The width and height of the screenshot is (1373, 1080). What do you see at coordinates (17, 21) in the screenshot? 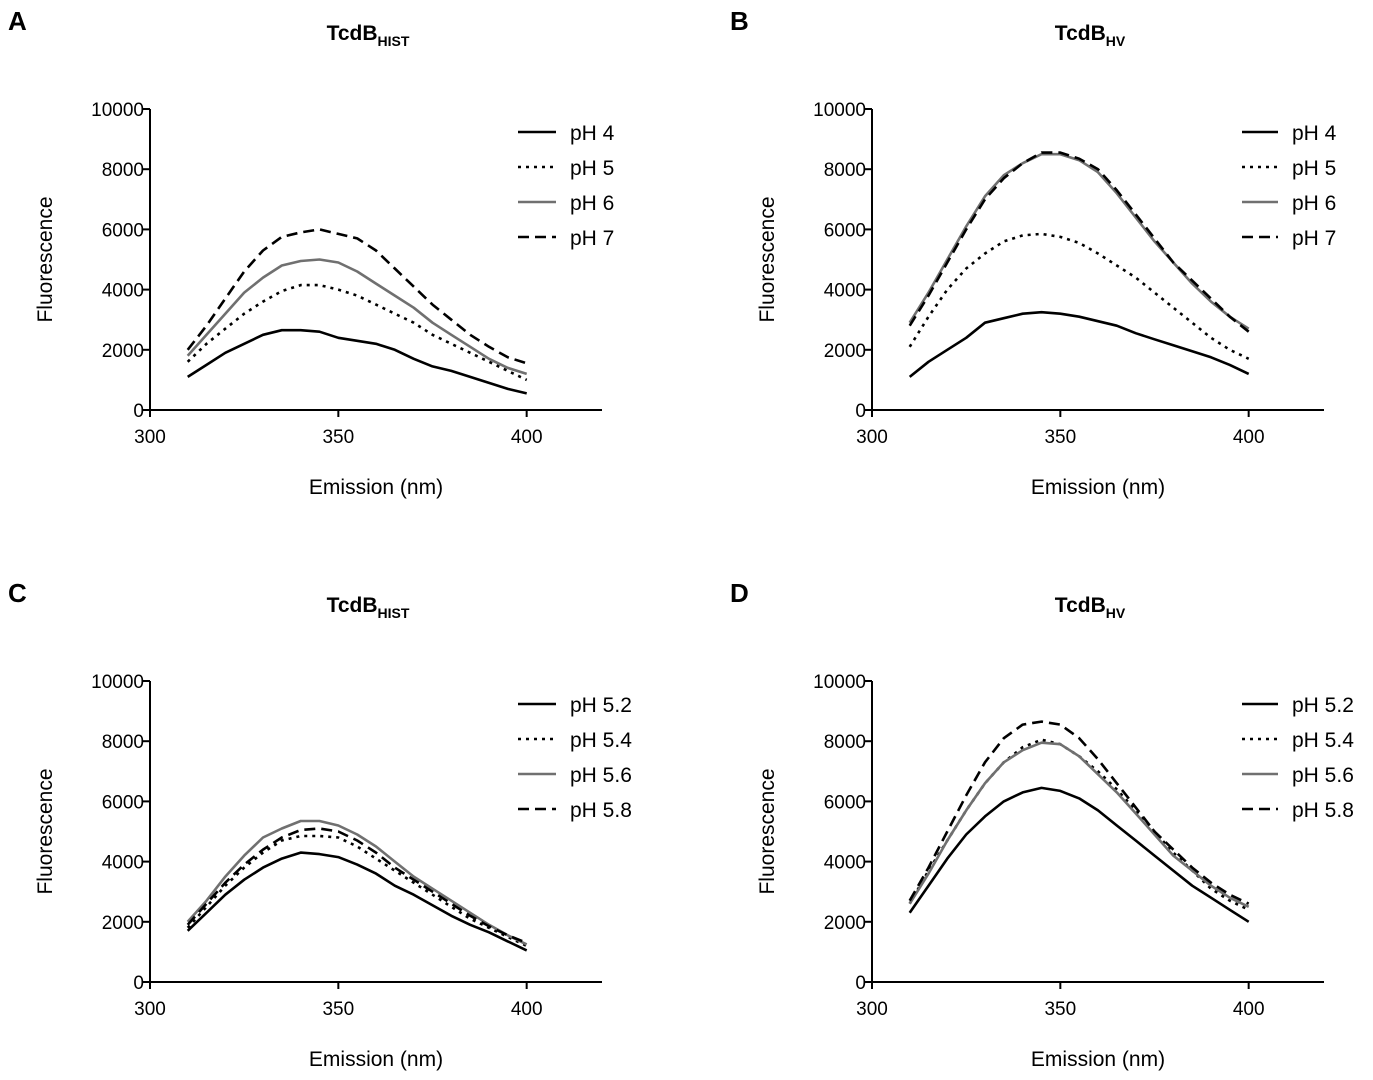
I see `panel-letter: A` at bounding box center [17, 21].